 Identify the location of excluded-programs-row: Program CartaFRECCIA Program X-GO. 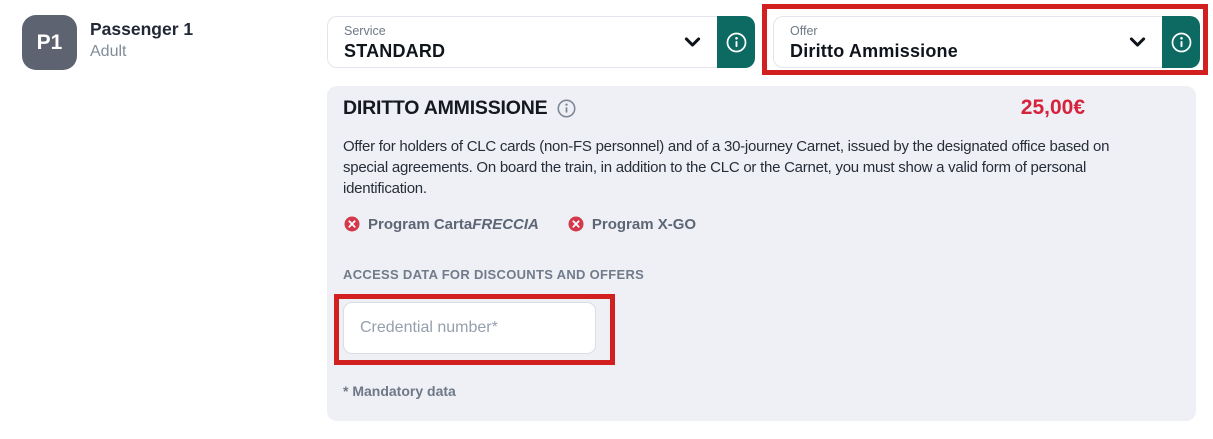
(519, 224).